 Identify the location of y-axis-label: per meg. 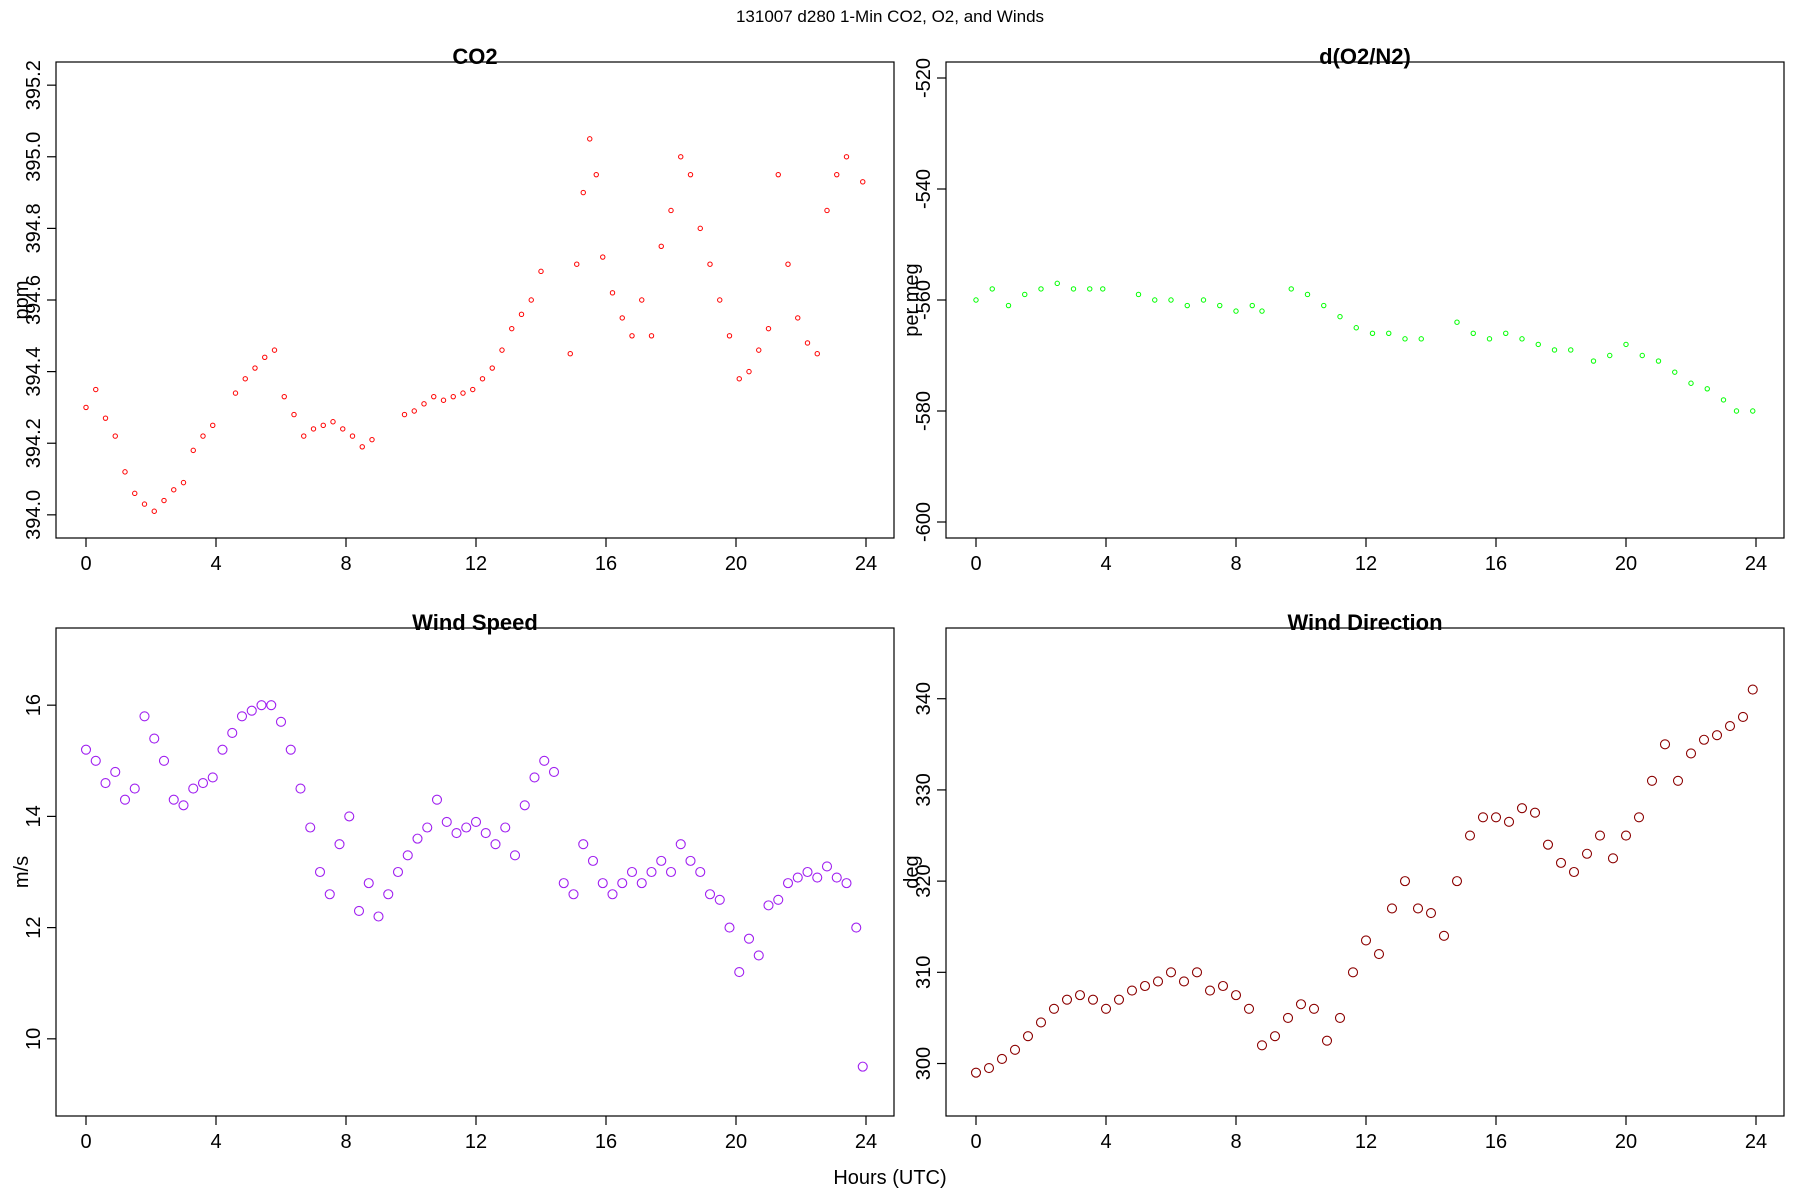
(912, 299).